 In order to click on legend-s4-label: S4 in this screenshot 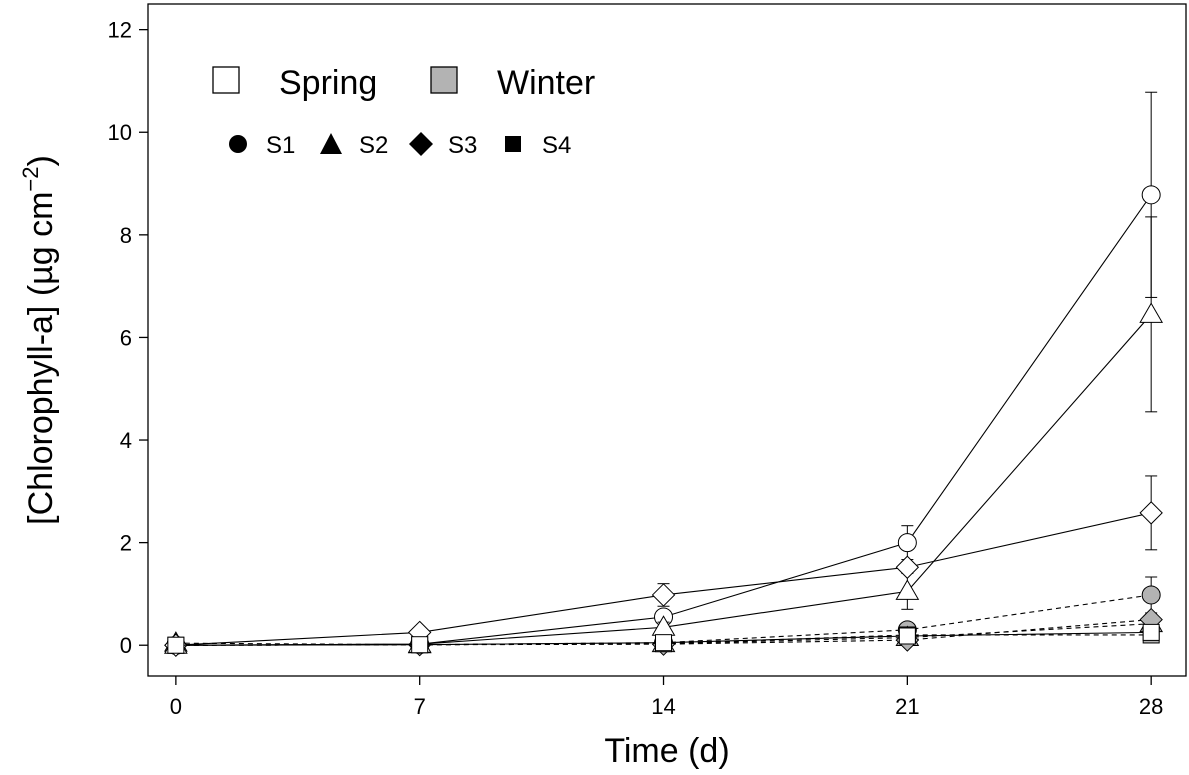, I will do `click(556, 145)`.